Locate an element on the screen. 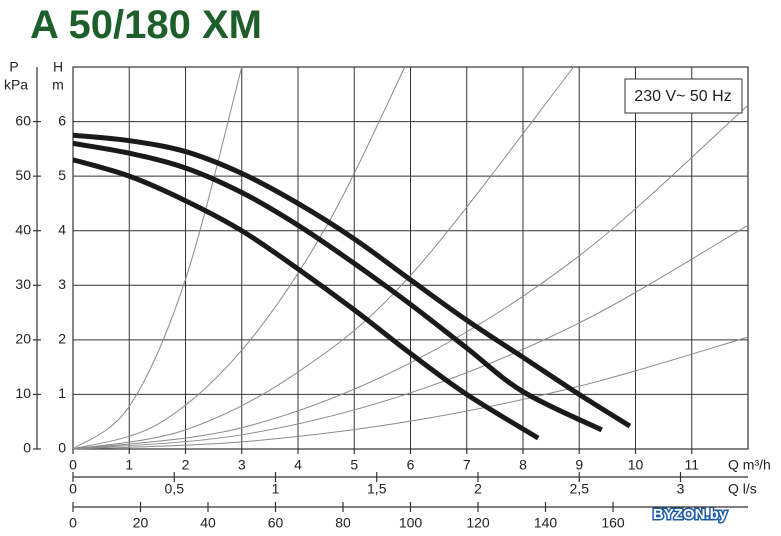 The image size is (781, 536). y-tick-label: 4 is located at coordinates (62, 229).